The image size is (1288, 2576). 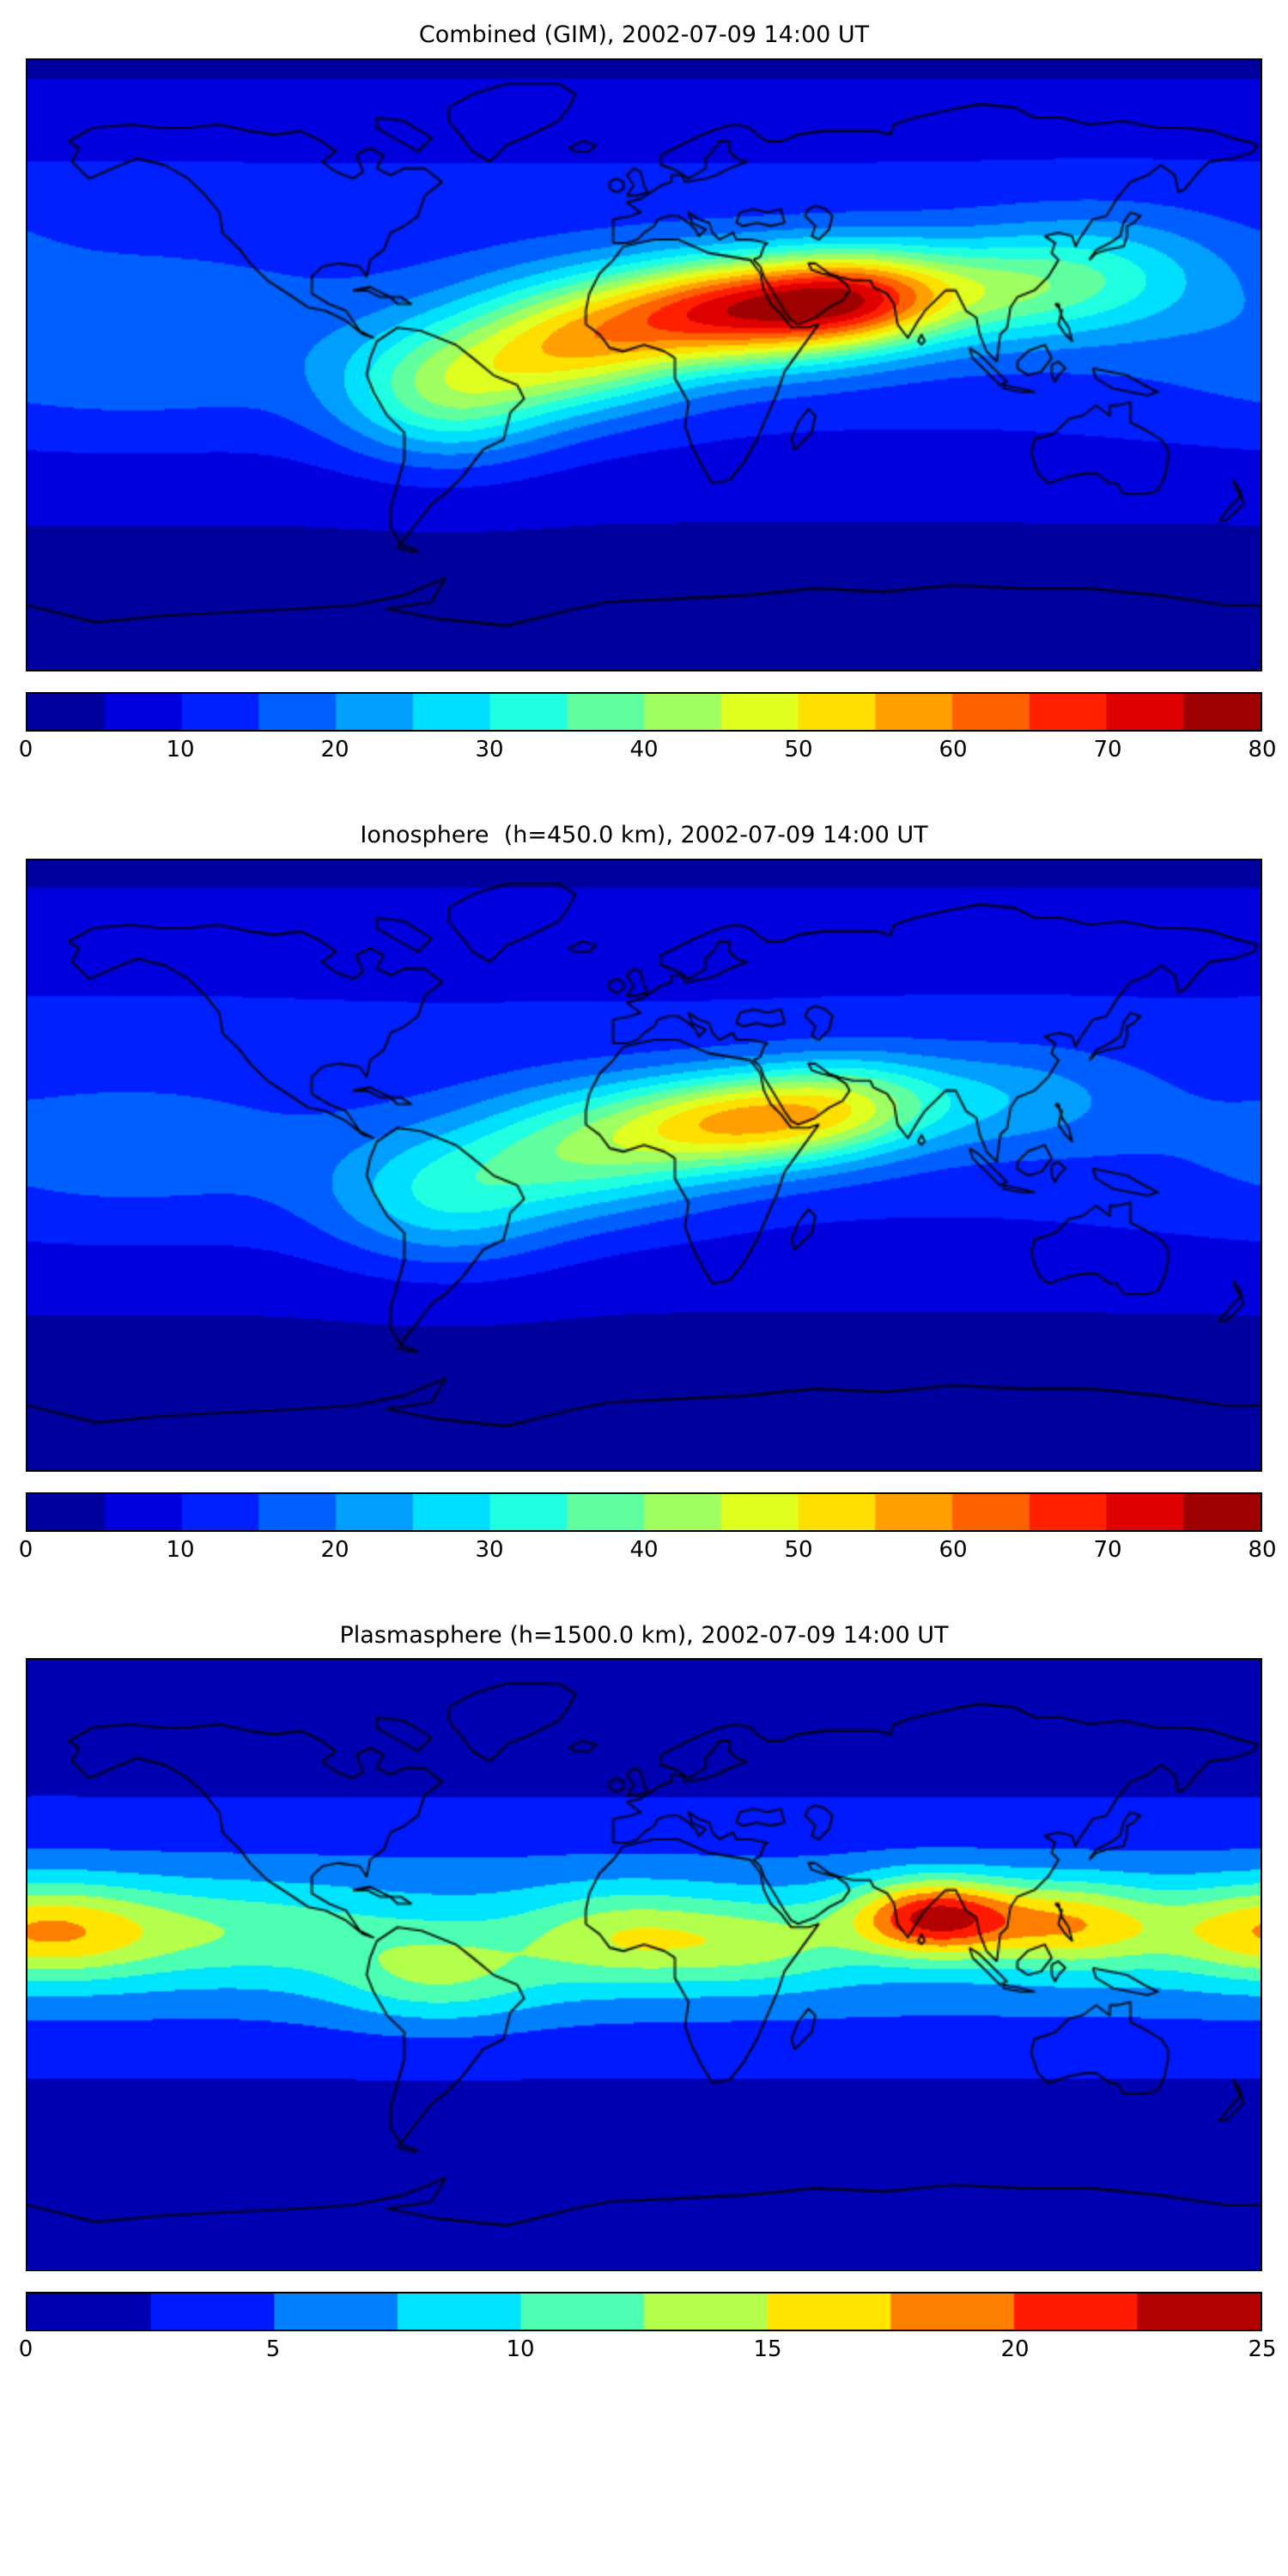 I want to click on panel-title-combined: Combined (GIM), 2002-07-09 14:00 UT, so click(x=644, y=34).